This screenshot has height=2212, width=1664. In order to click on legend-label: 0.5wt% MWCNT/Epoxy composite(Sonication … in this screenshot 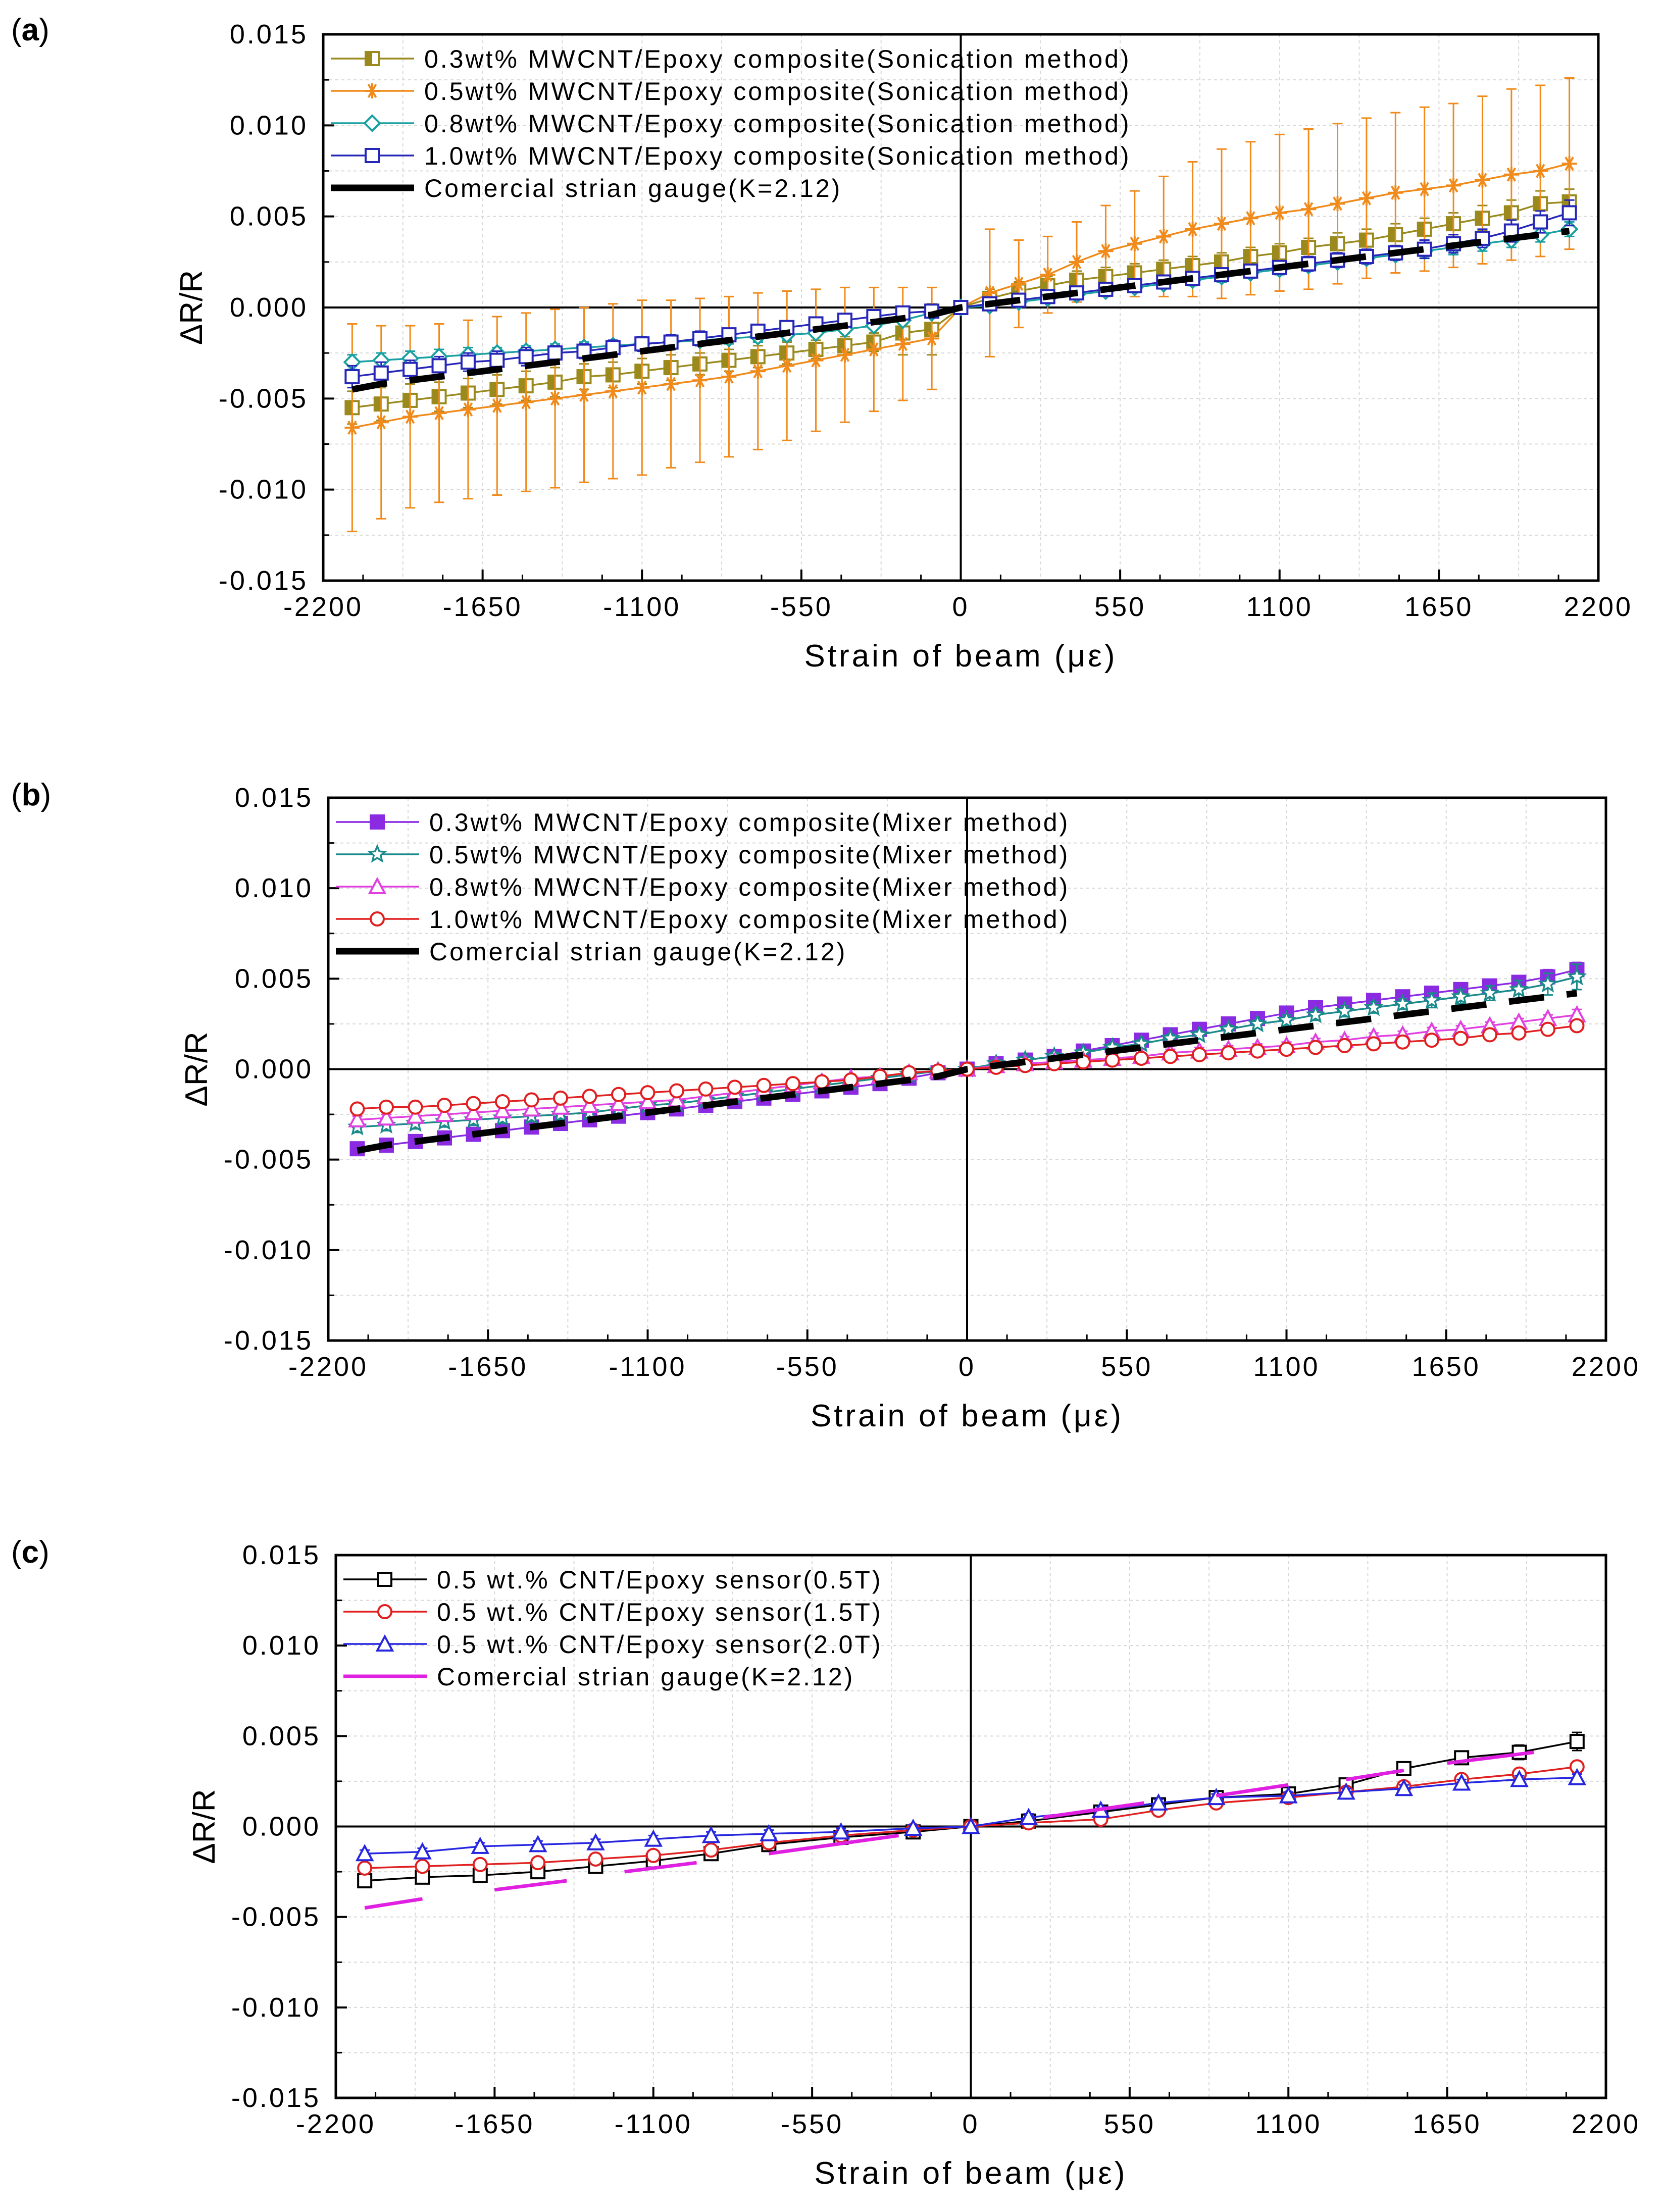, I will do `click(777, 91)`.